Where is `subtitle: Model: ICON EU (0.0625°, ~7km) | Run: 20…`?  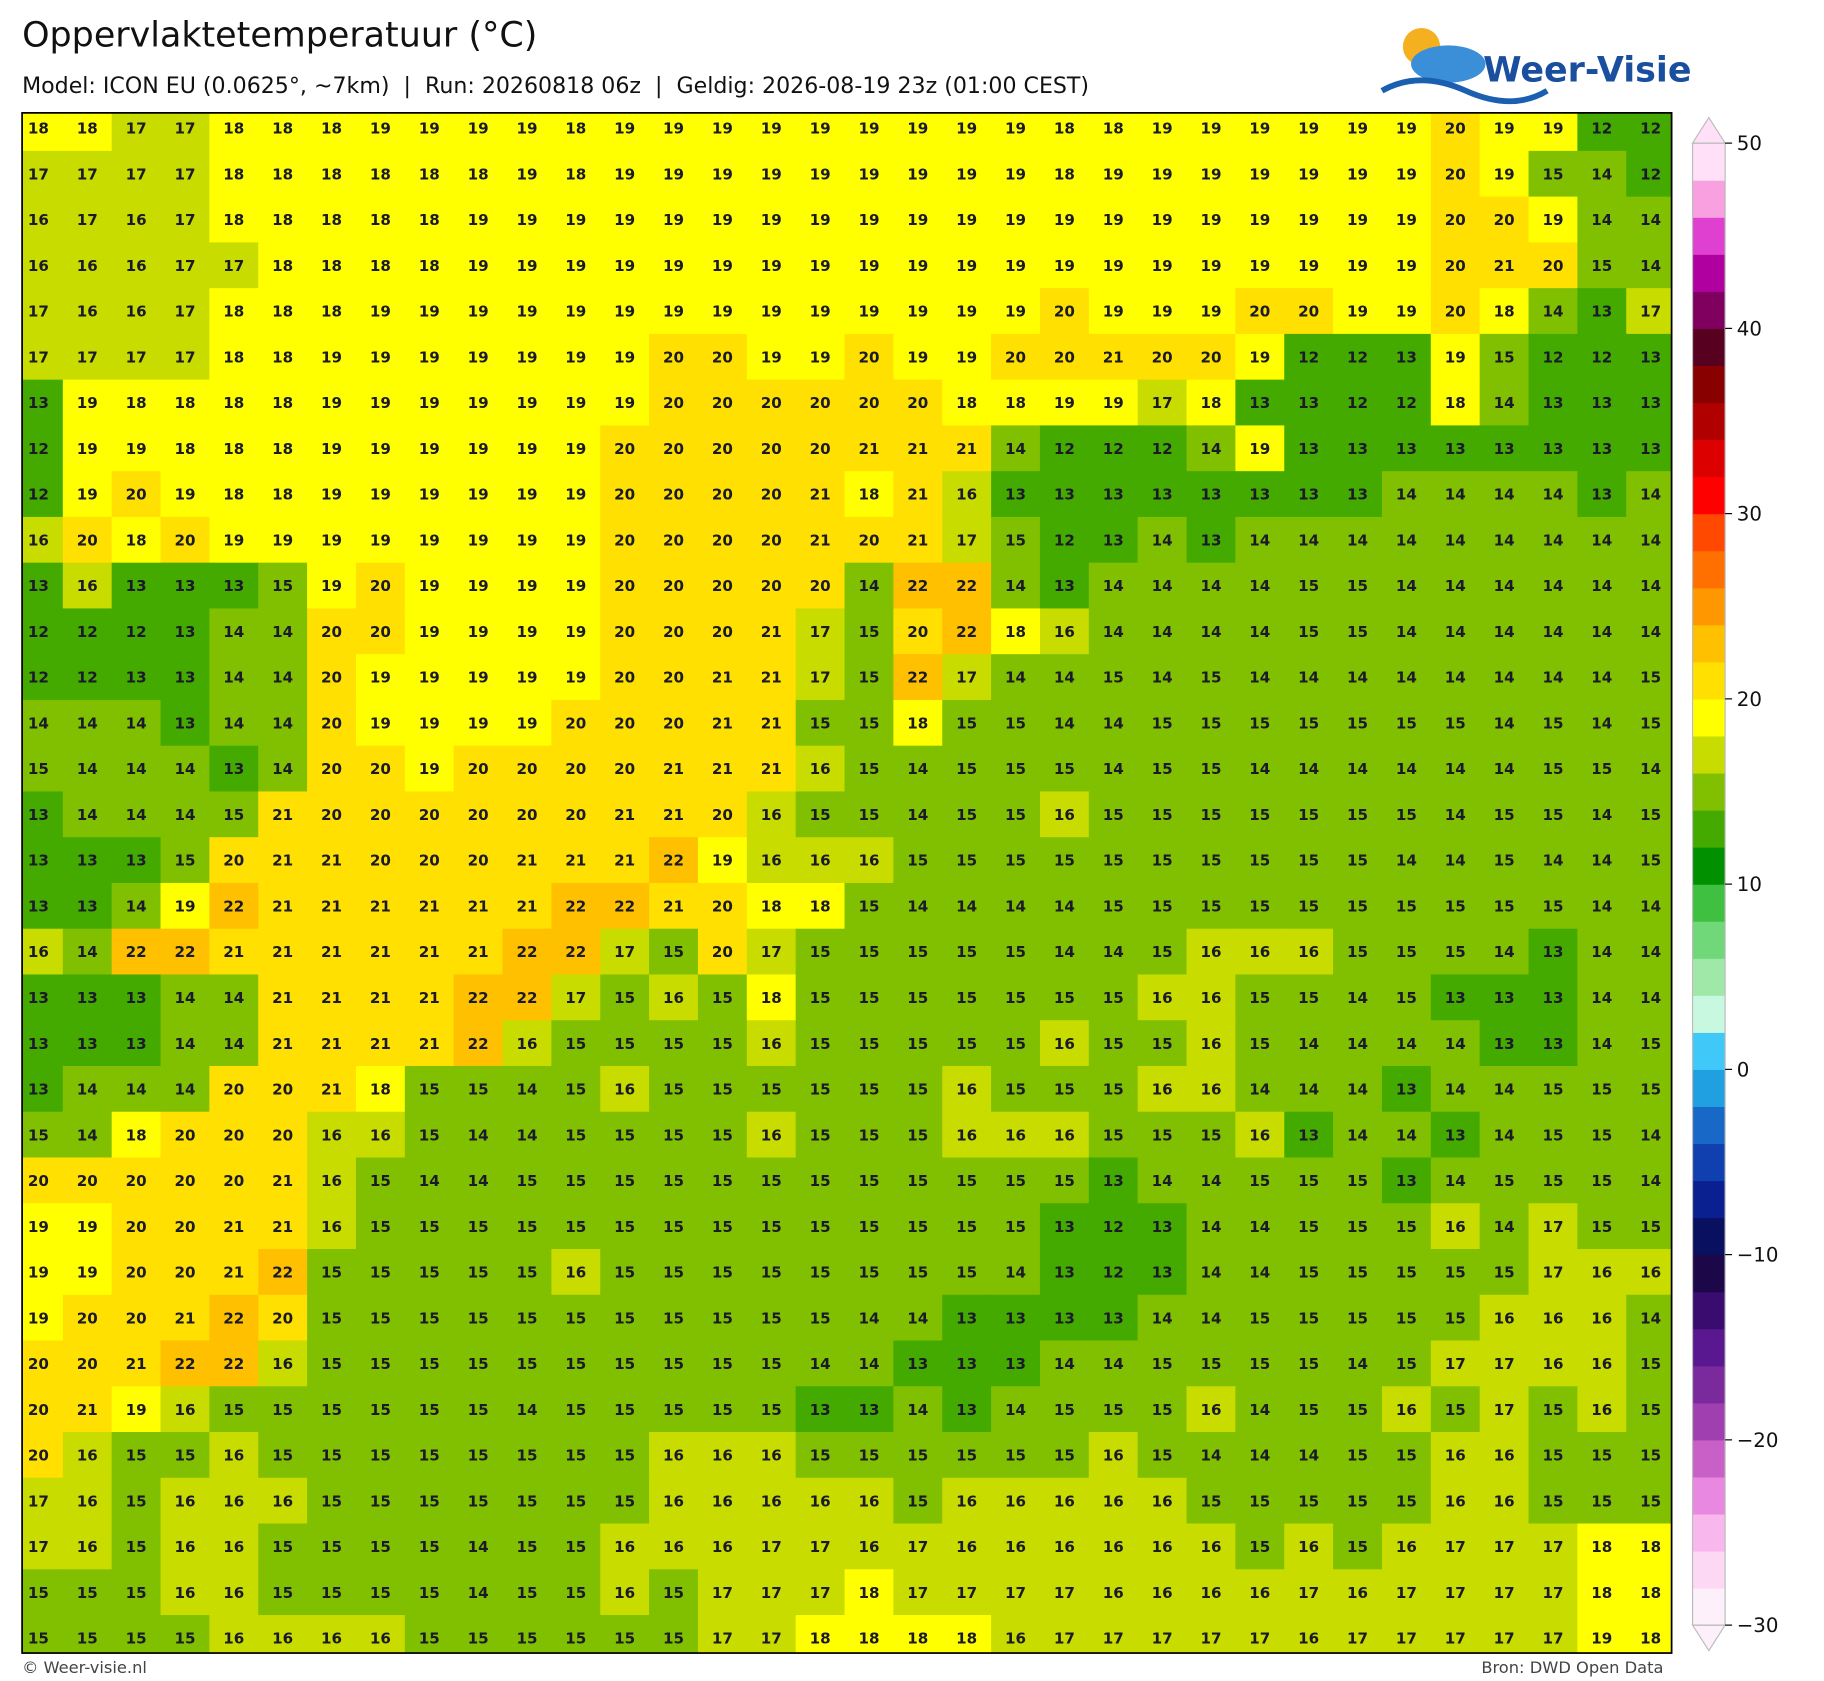 subtitle: Model: ICON EU (0.0625°, ~7km) | Run: 20… is located at coordinates (555, 86).